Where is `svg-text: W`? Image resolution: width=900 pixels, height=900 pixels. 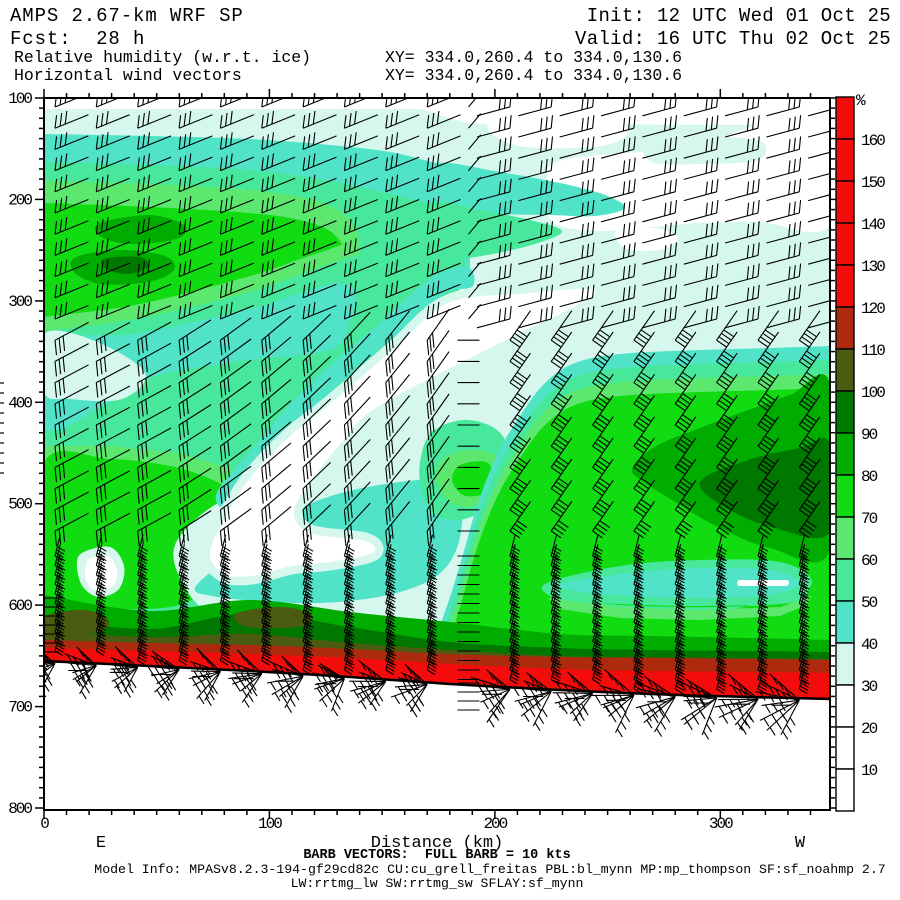 svg-text: W is located at coordinates (800, 843).